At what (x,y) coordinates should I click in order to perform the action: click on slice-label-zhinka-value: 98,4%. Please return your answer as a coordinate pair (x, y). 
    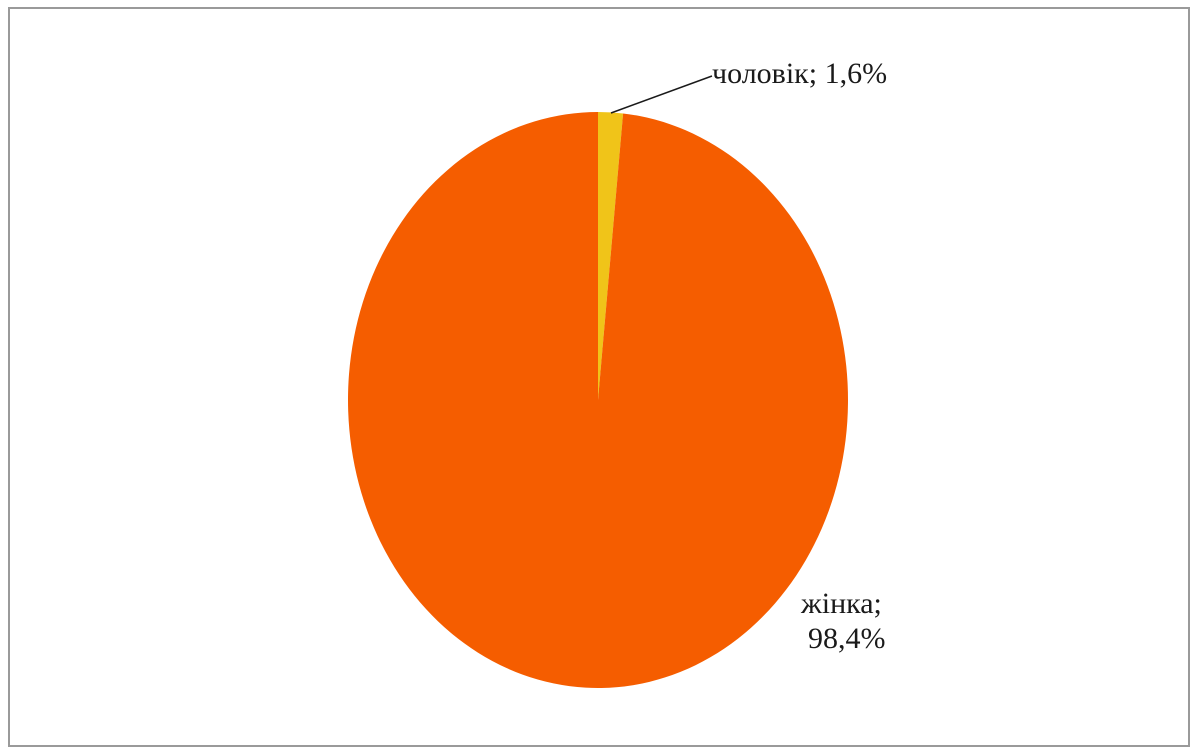
    Looking at the image, I should click on (847, 638).